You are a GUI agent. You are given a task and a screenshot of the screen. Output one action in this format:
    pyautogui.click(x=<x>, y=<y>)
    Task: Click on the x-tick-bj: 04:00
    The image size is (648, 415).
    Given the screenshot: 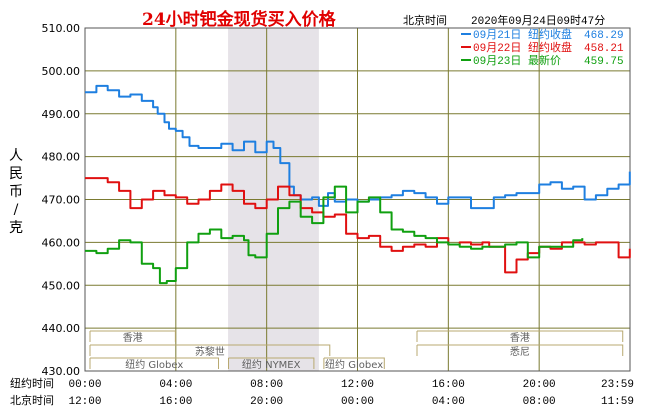 What is the action you would take?
    pyautogui.click(x=448, y=402)
    